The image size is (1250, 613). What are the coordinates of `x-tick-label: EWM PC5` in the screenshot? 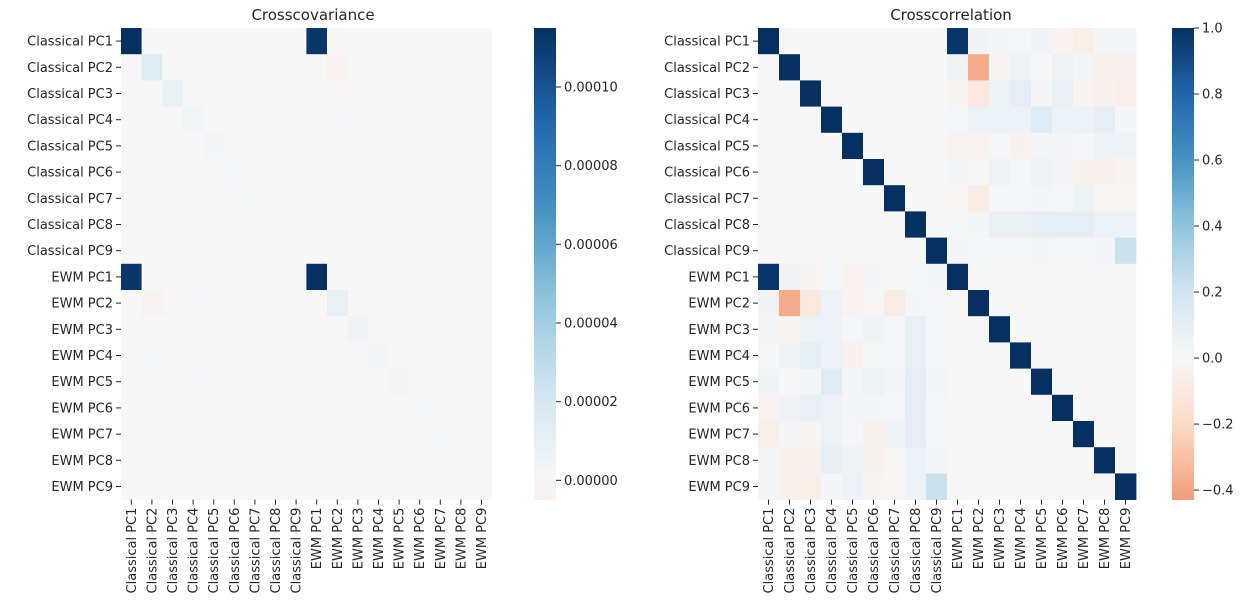 It's located at (400, 539).